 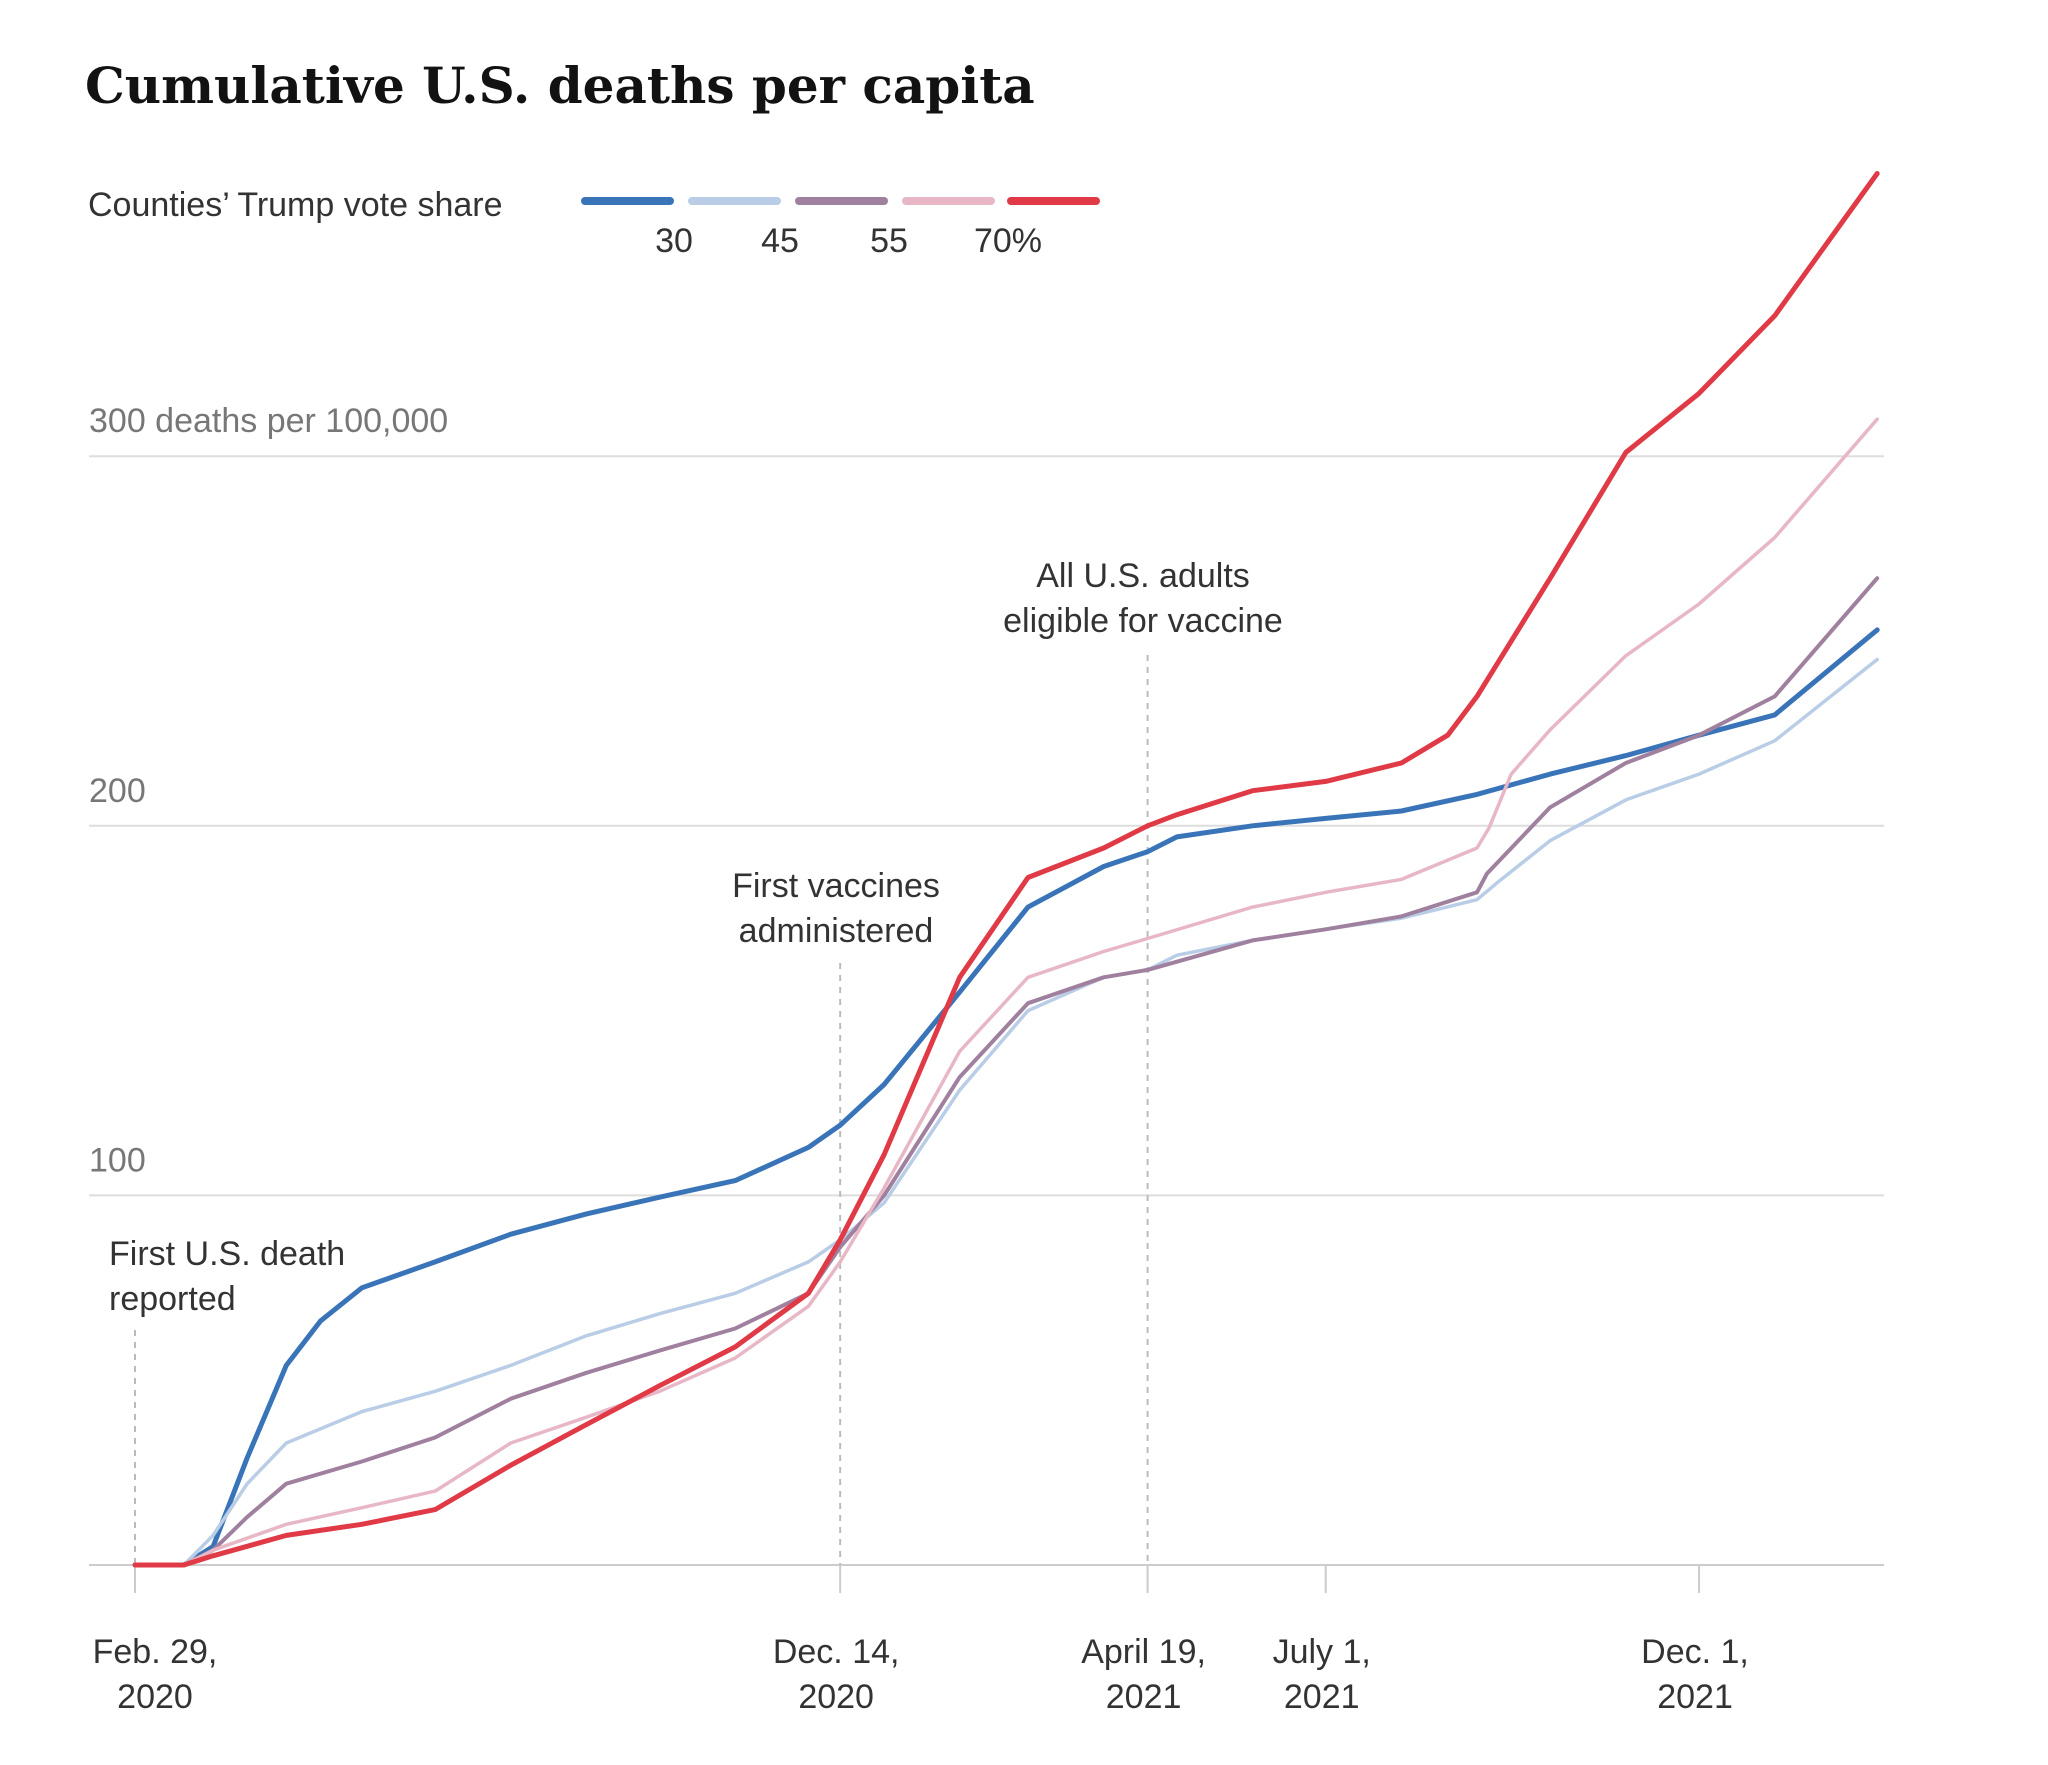 What do you see at coordinates (1143, 576) in the screenshot?
I see `annotation-text: All U.S. adults` at bounding box center [1143, 576].